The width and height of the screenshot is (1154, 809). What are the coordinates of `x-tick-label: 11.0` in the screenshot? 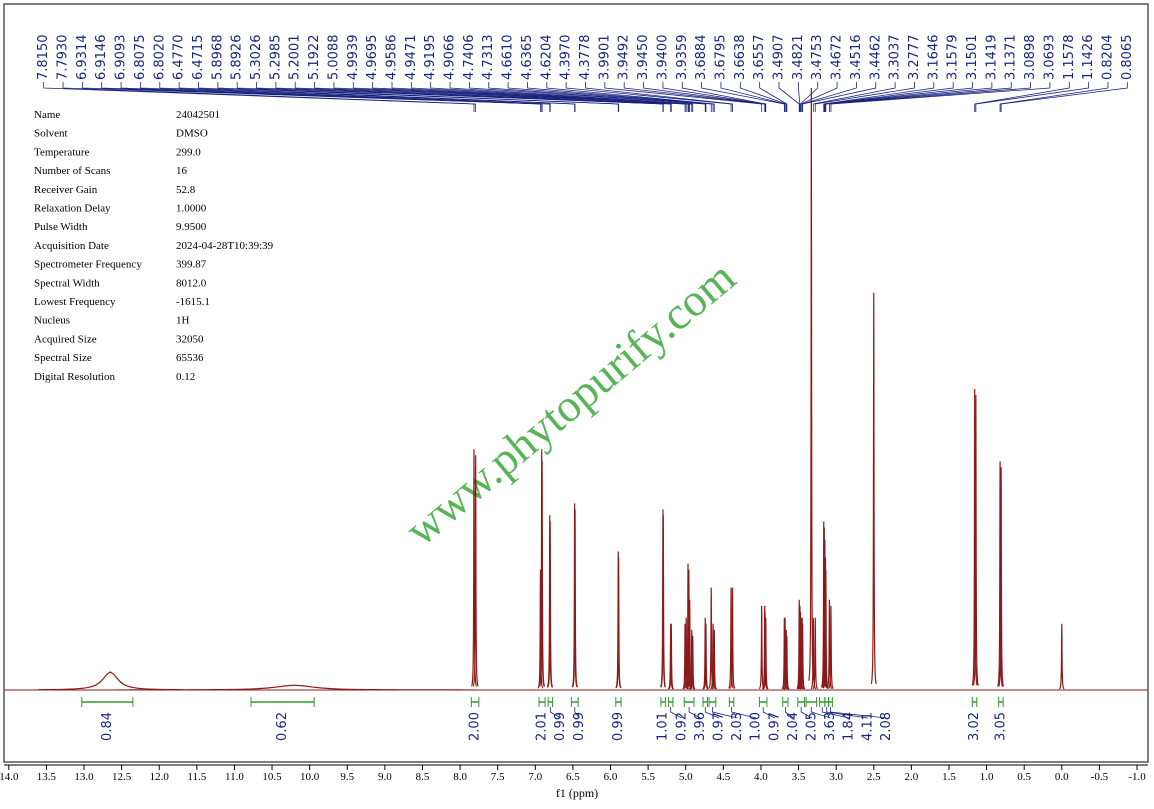 It's located at (234, 777).